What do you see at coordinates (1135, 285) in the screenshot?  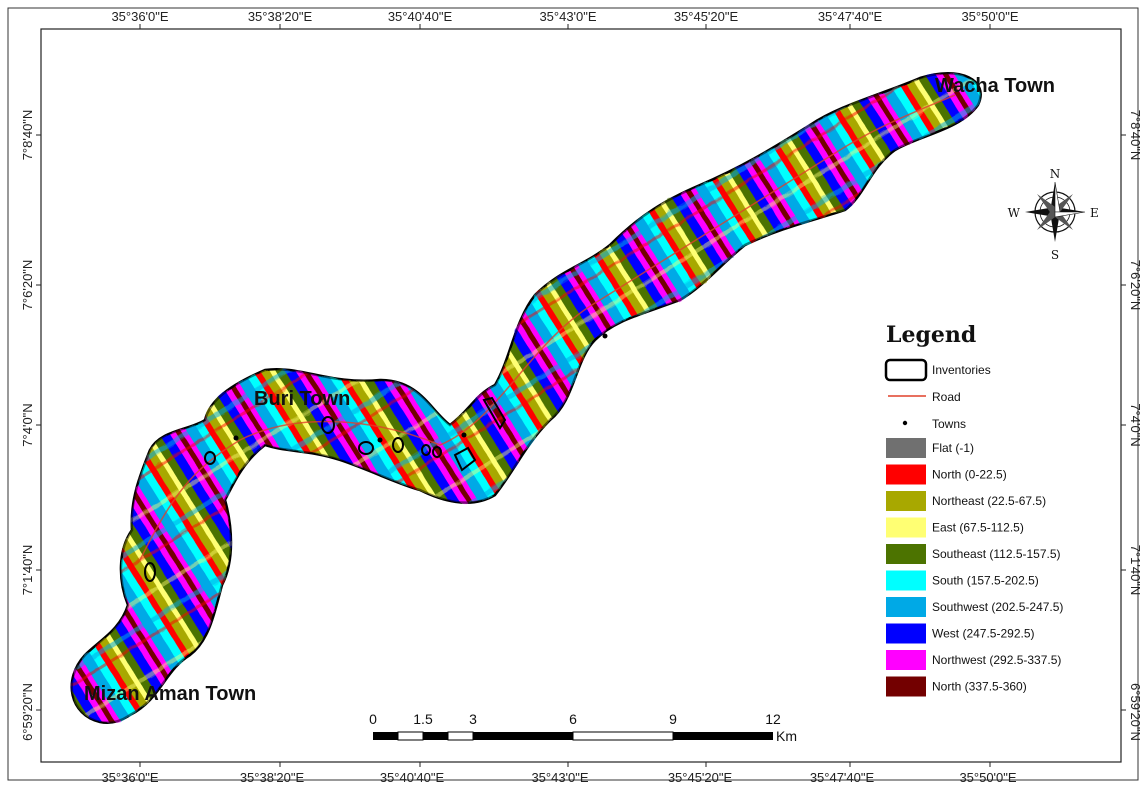 I see `coord-right-label: 7°6'20"N` at bounding box center [1135, 285].